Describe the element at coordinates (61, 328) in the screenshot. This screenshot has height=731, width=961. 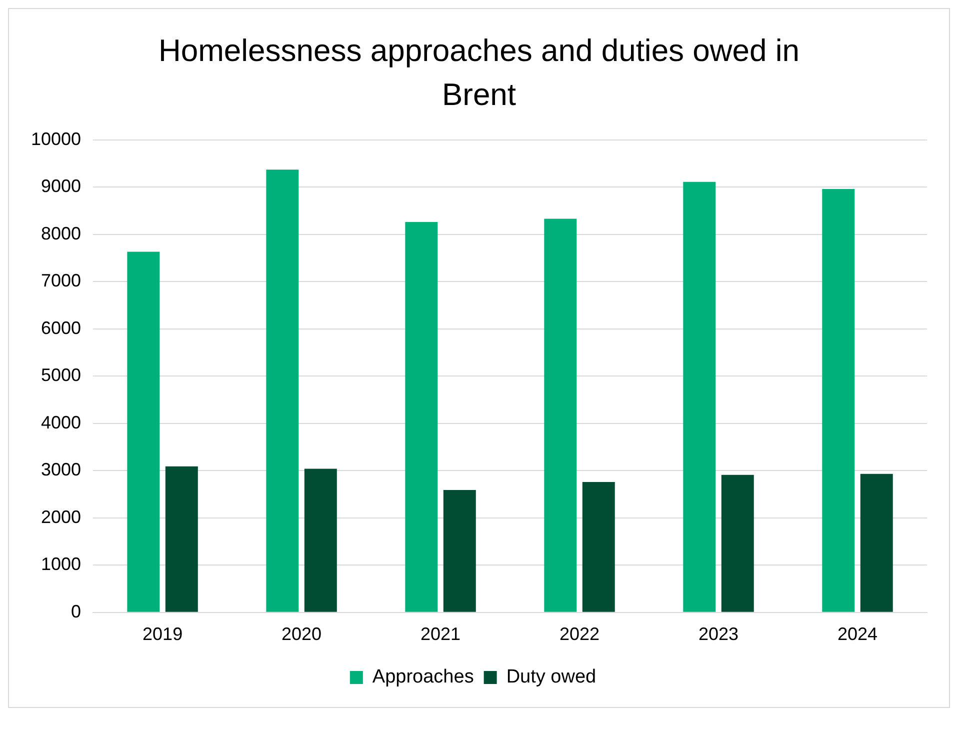
I see `y-tick-label: 6000` at that location.